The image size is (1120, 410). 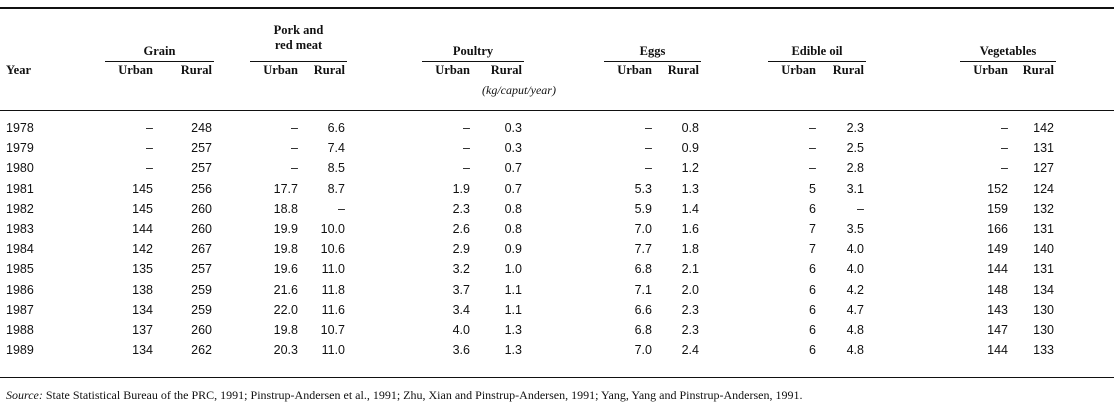 I want to click on value-cell: 134, so click(x=1043, y=289).